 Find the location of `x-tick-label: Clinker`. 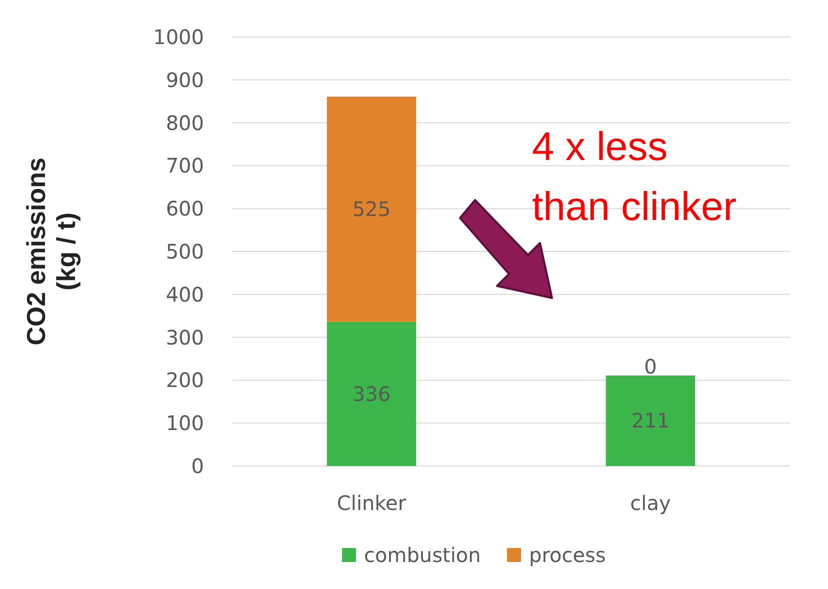

x-tick-label: Clinker is located at coordinates (371, 503).